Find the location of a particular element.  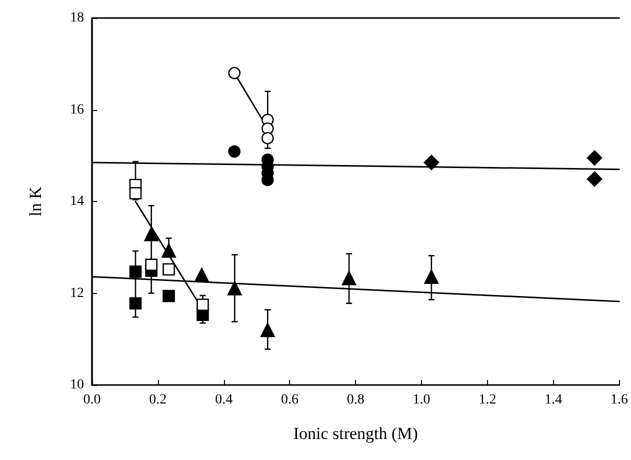

y-tick-label: 16 is located at coordinates (77, 110).